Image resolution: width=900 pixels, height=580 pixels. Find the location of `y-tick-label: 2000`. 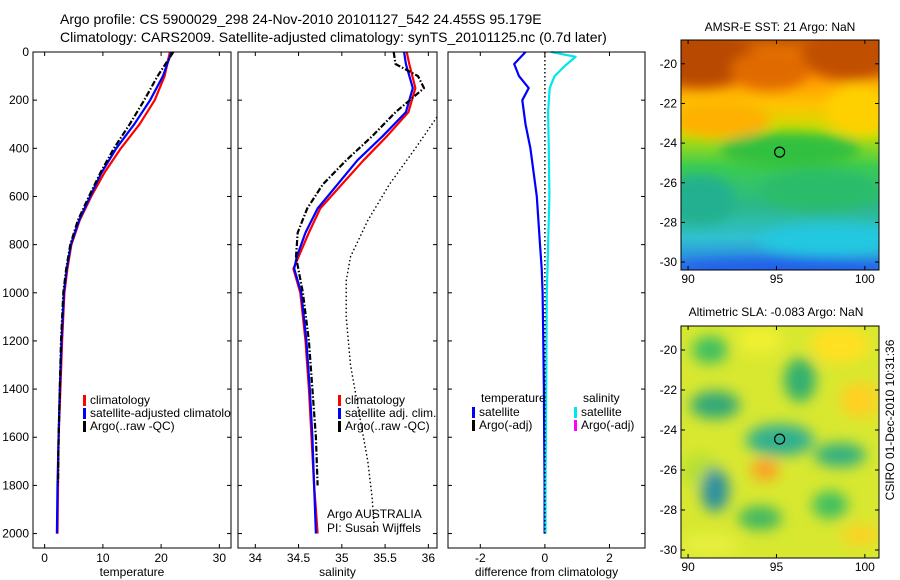

y-tick-label: 2000 is located at coordinates (15, 534).